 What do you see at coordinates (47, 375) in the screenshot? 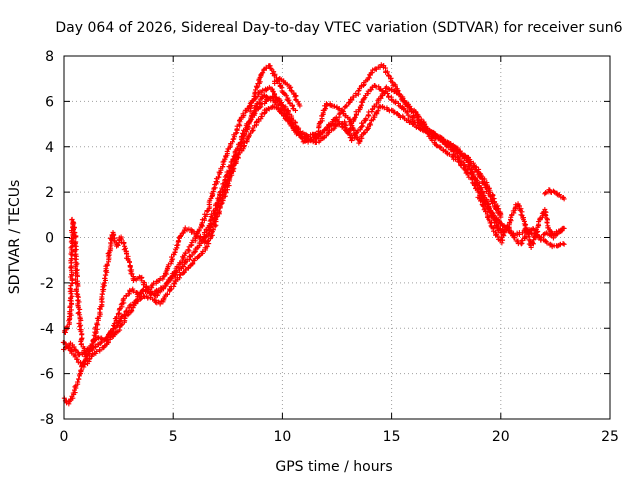
I see `y-tick-label: -6` at bounding box center [47, 375].